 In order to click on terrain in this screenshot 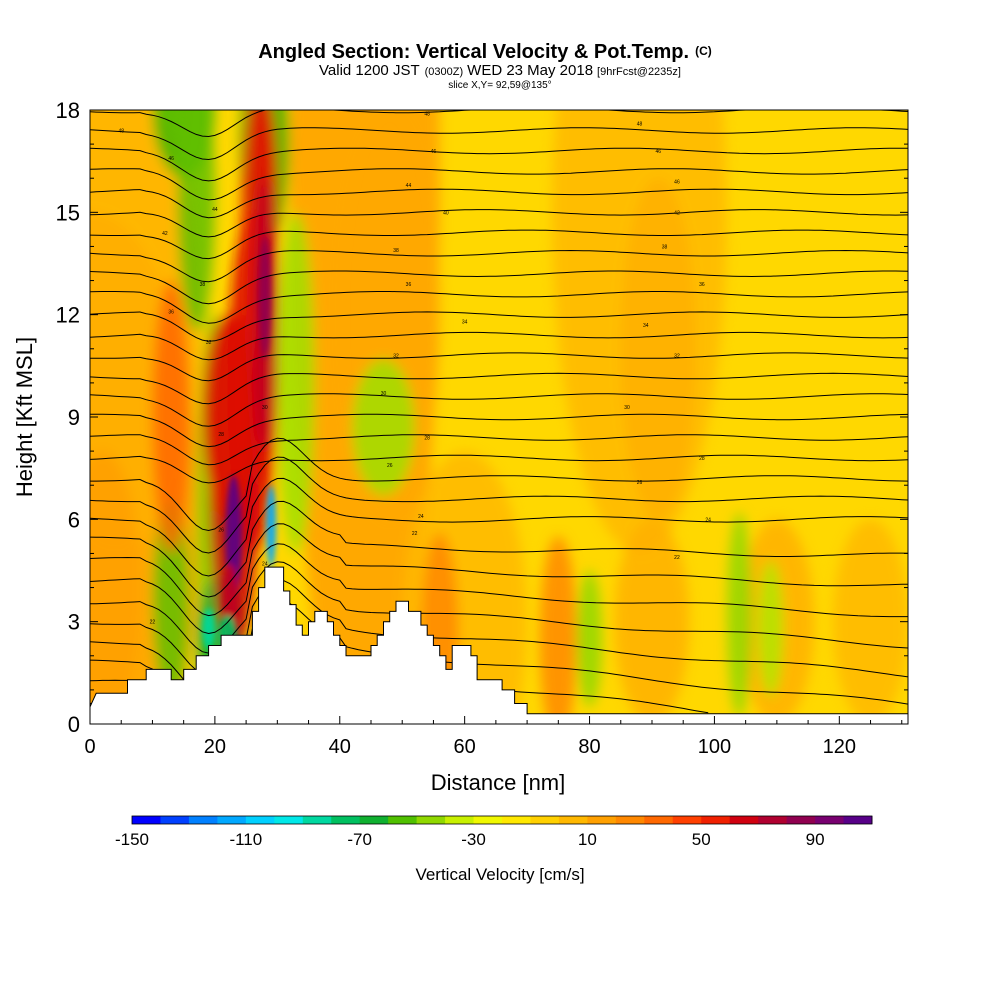, I will do `click(499, 645)`.